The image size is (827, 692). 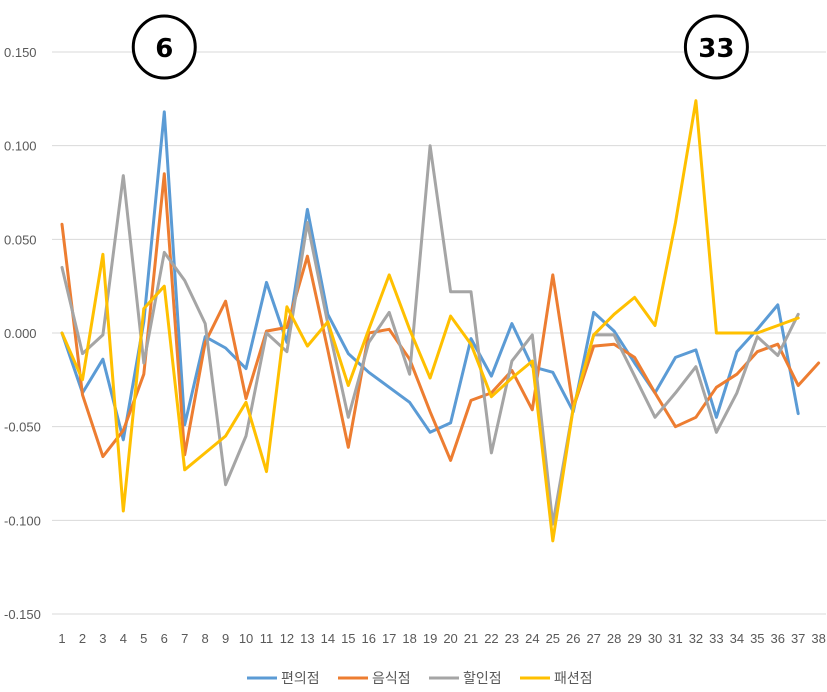 What do you see at coordinates (164, 638) in the screenshot?
I see `x-tick-label: 6` at bounding box center [164, 638].